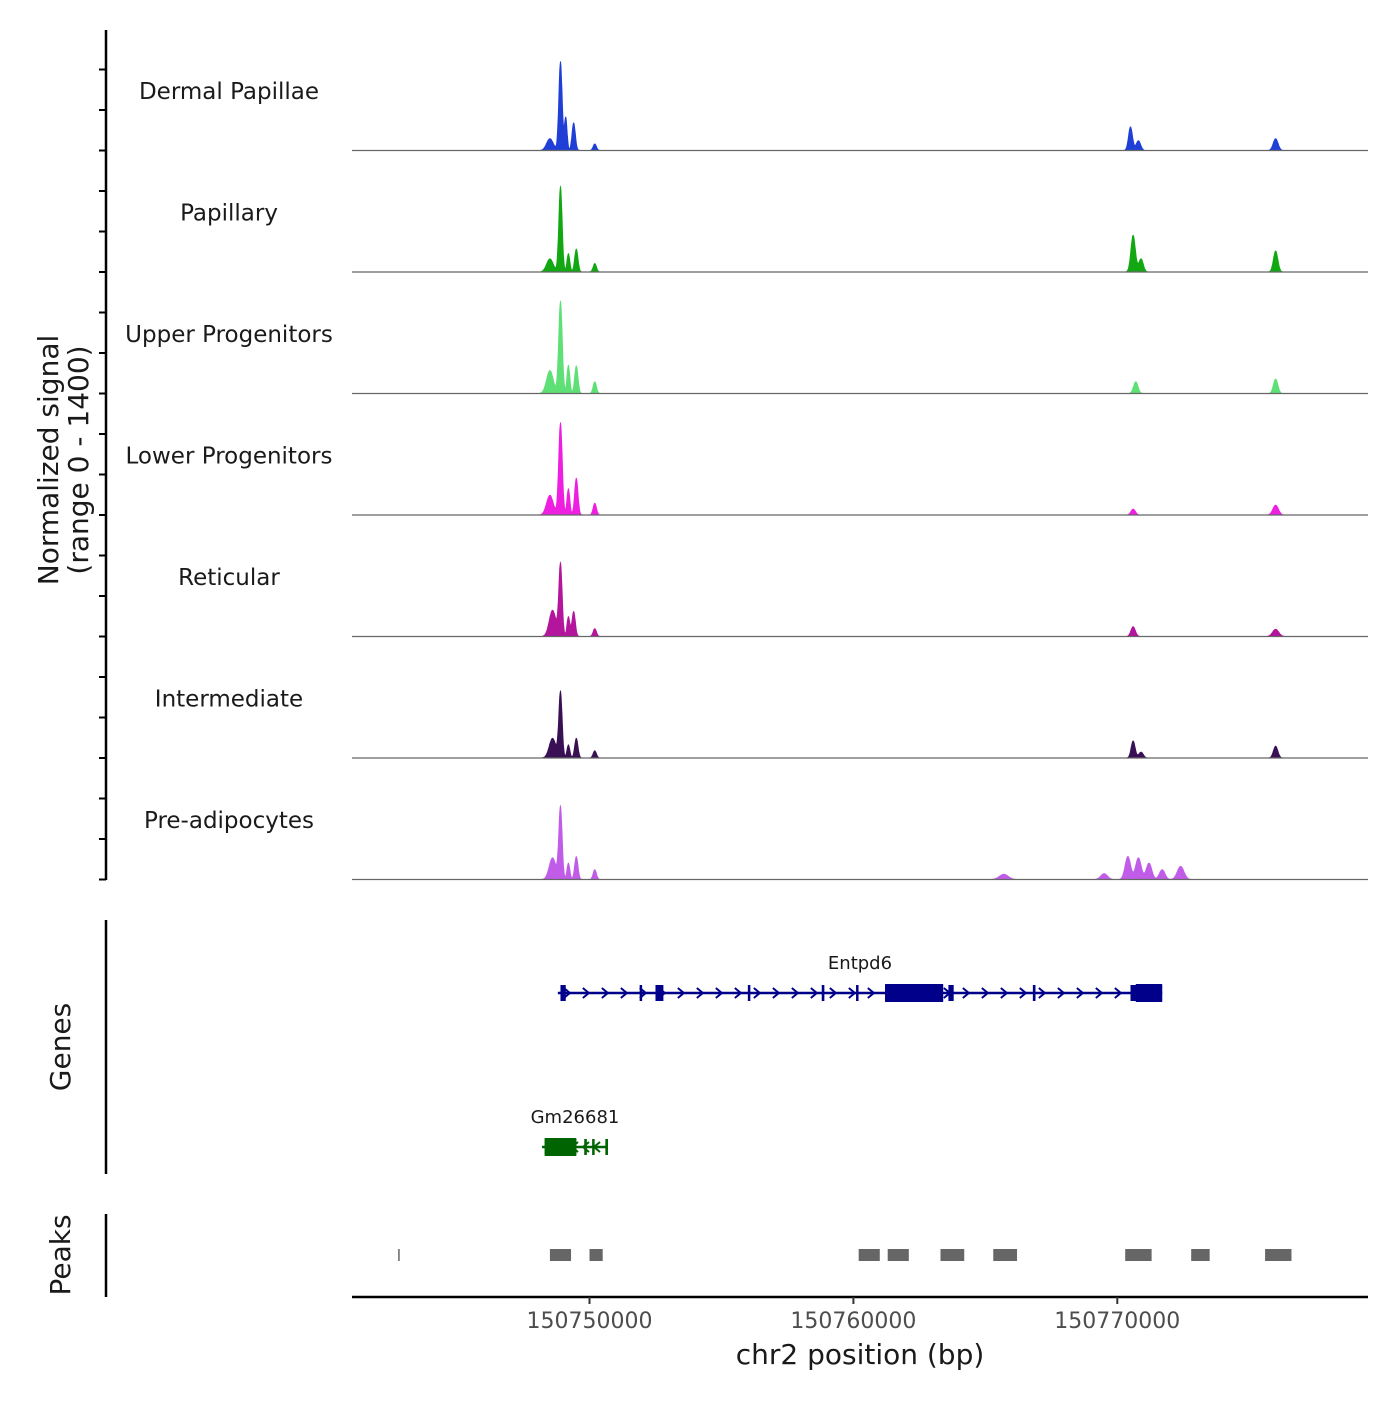  Describe the element at coordinates (48, 460) in the screenshot. I see `y-axis-title-line1: Normalized signal` at that location.